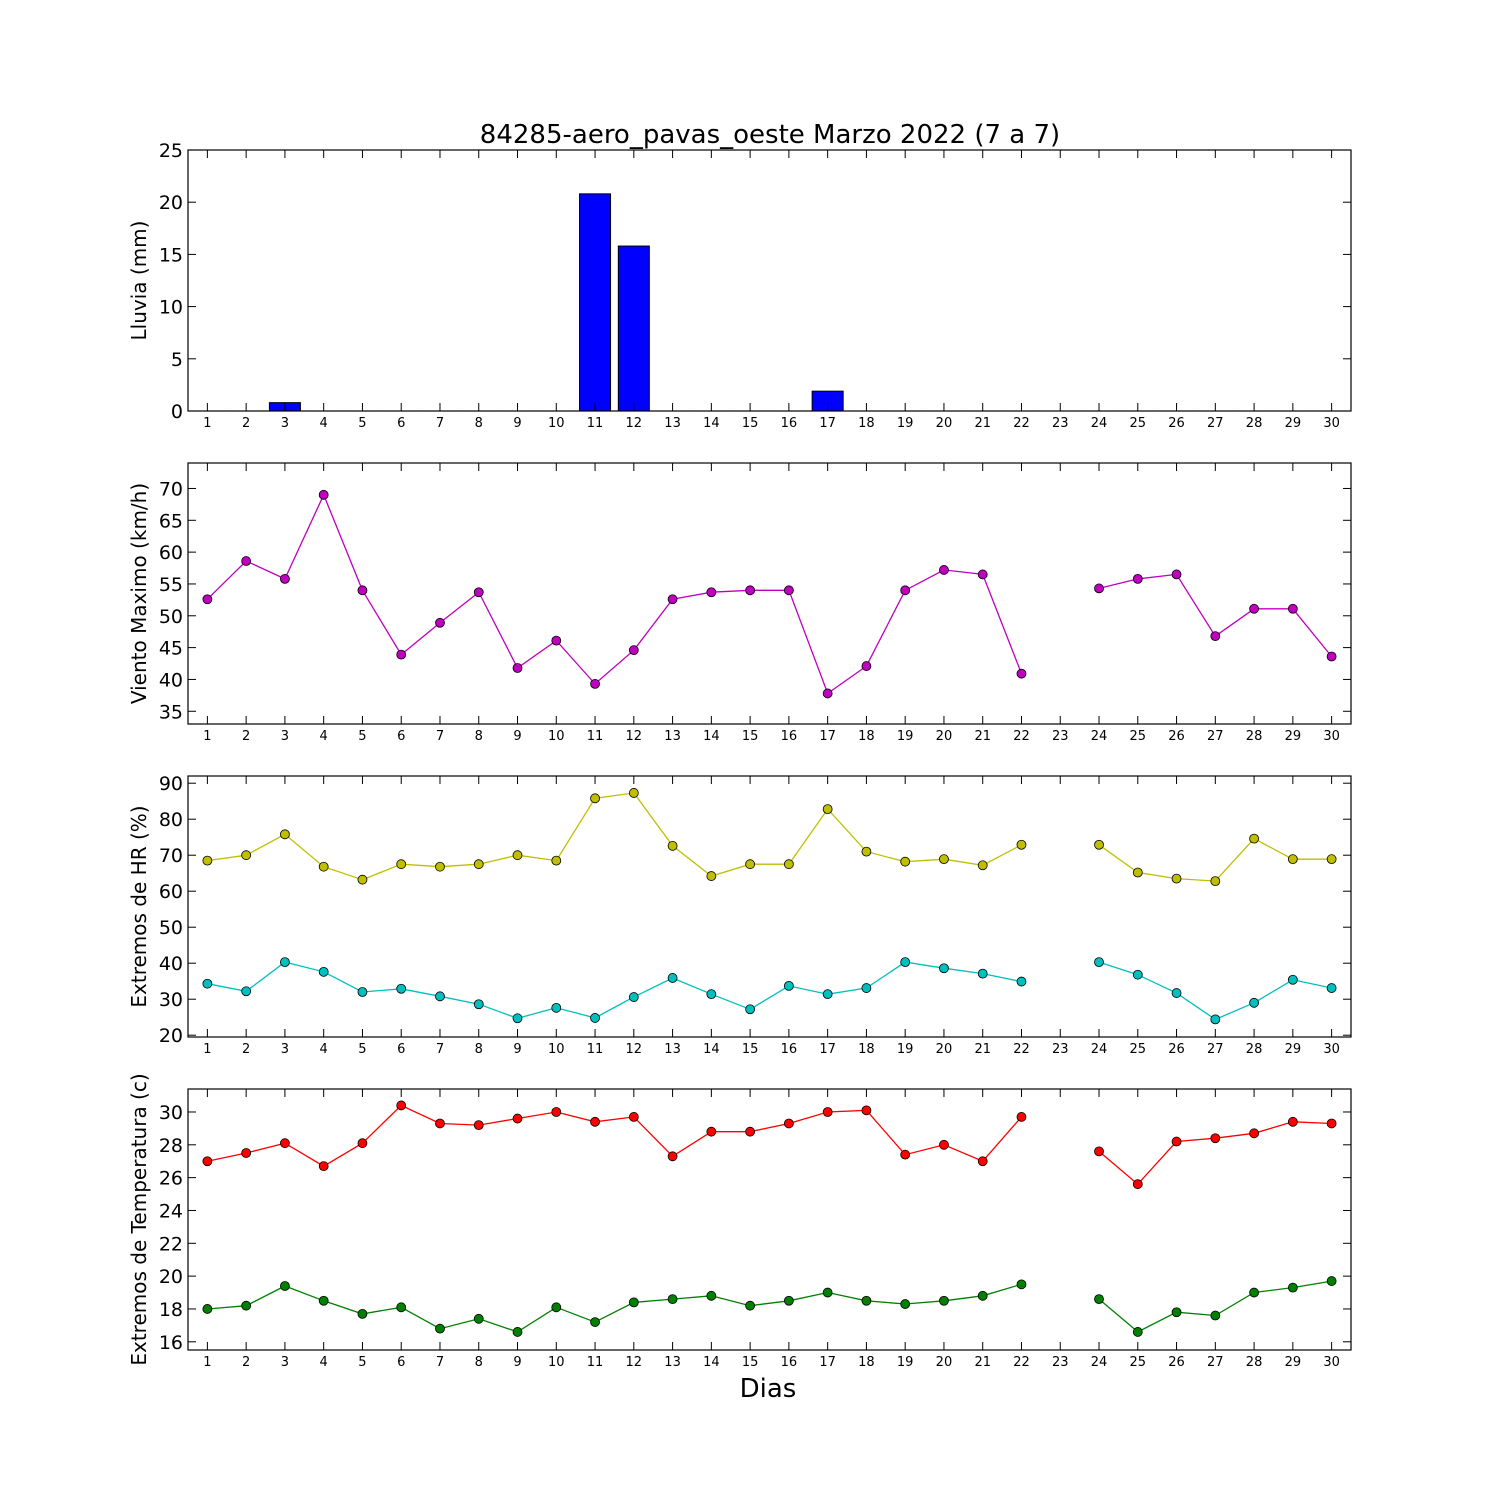 This screenshot has width=1500, height=1504. I want to click on y-tick-label: 35, so click(171, 712).